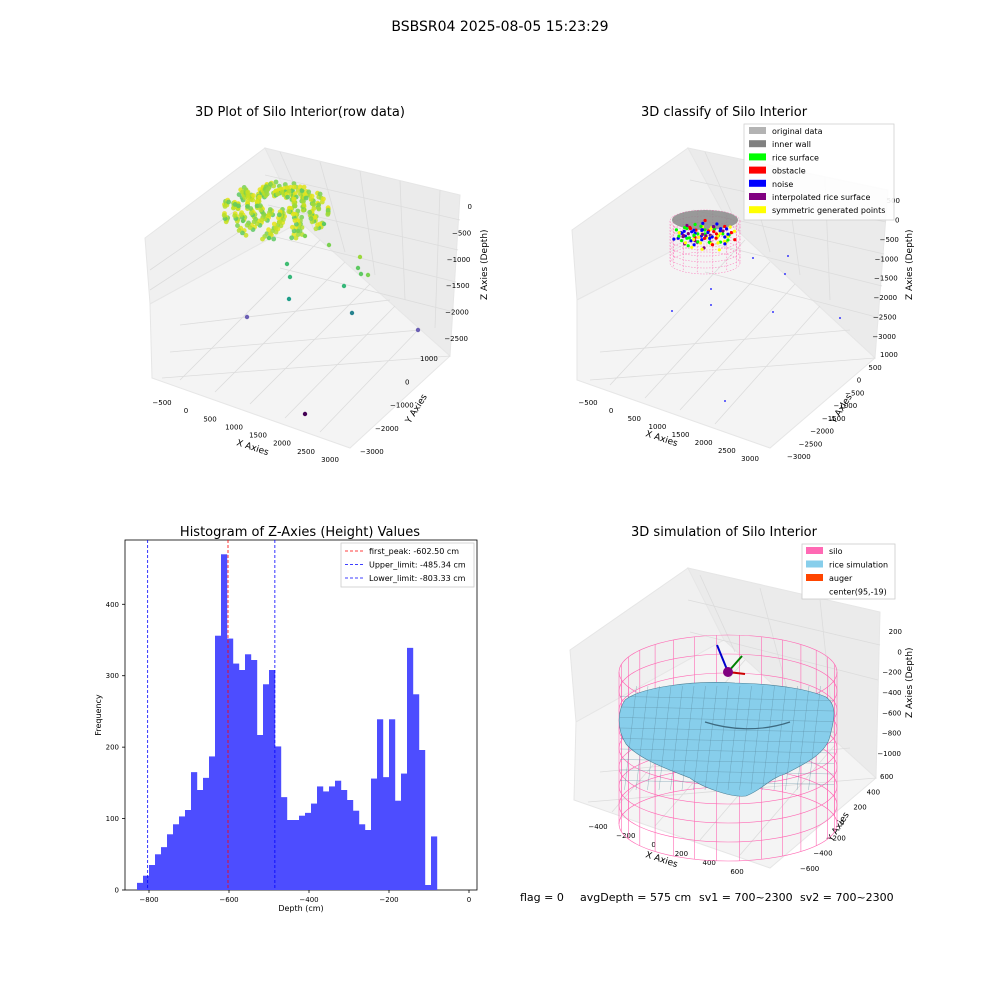  I want to click on legend-label: first_peak: -602.50 cm, so click(414, 551).